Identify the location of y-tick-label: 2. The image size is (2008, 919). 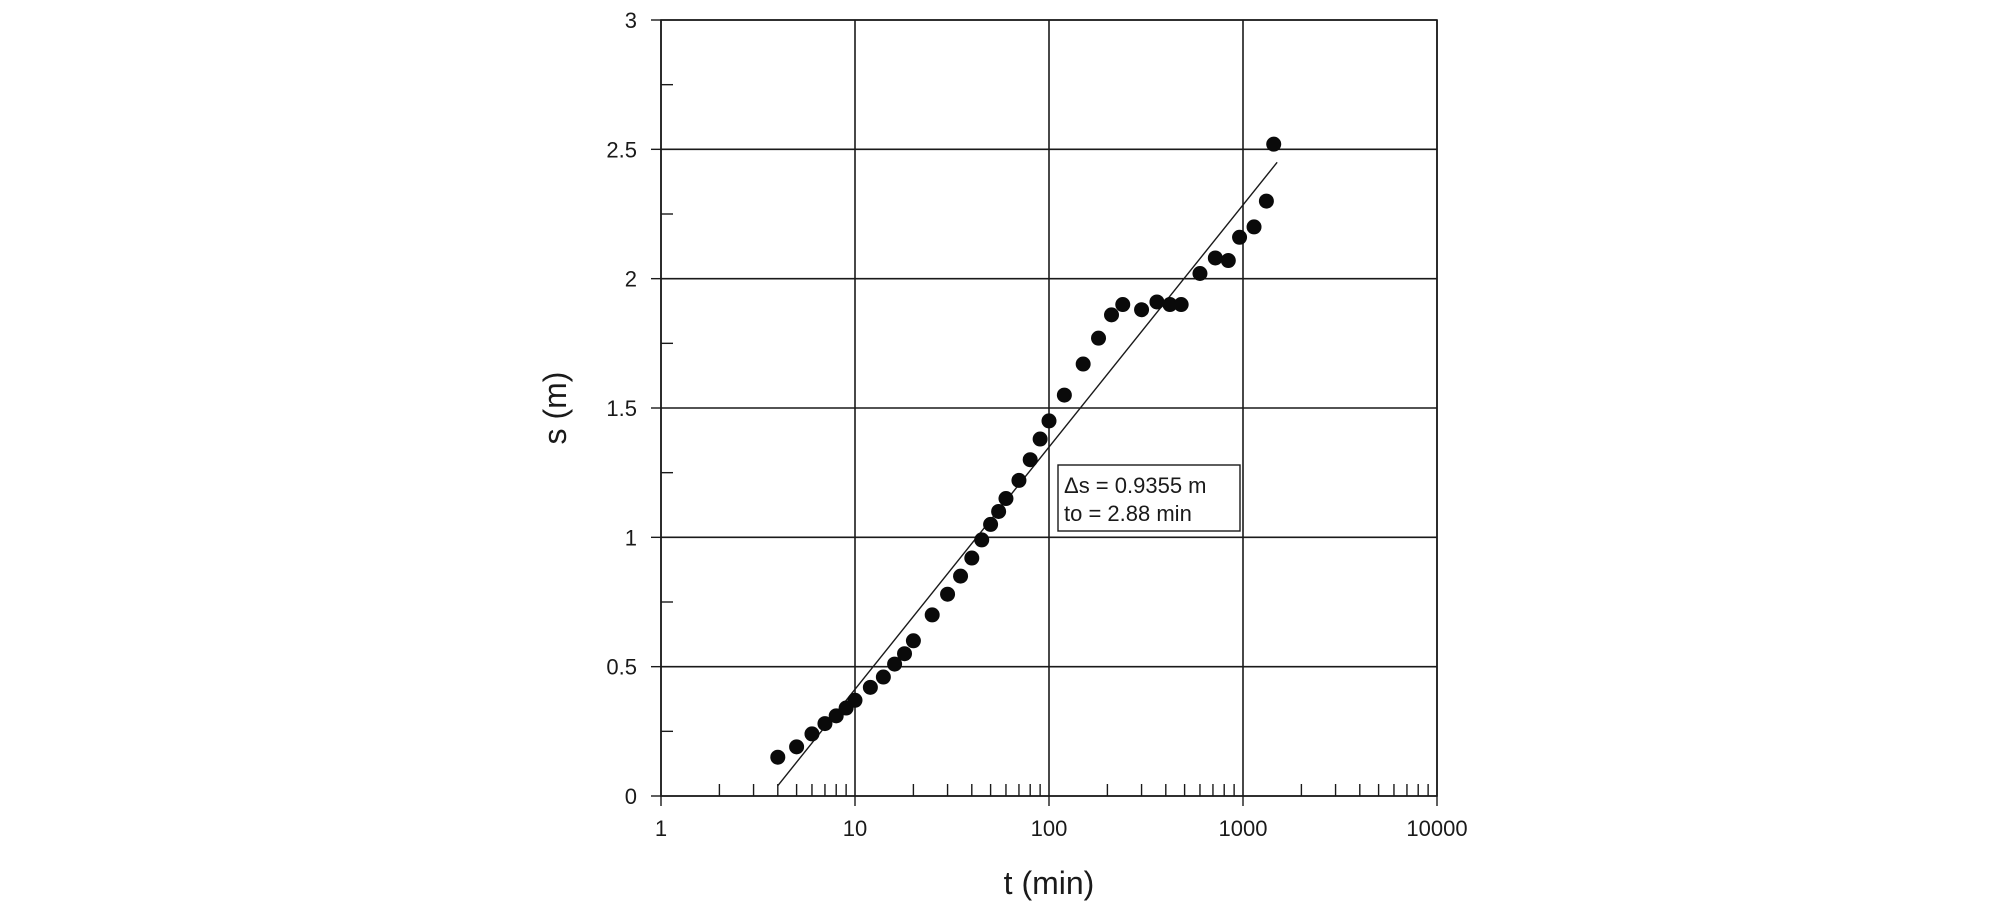
(631, 279).